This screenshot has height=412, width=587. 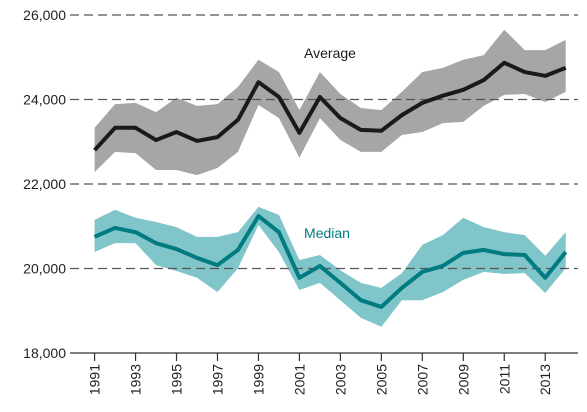 I want to click on x-tick-label: 2013, so click(x=545, y=379).